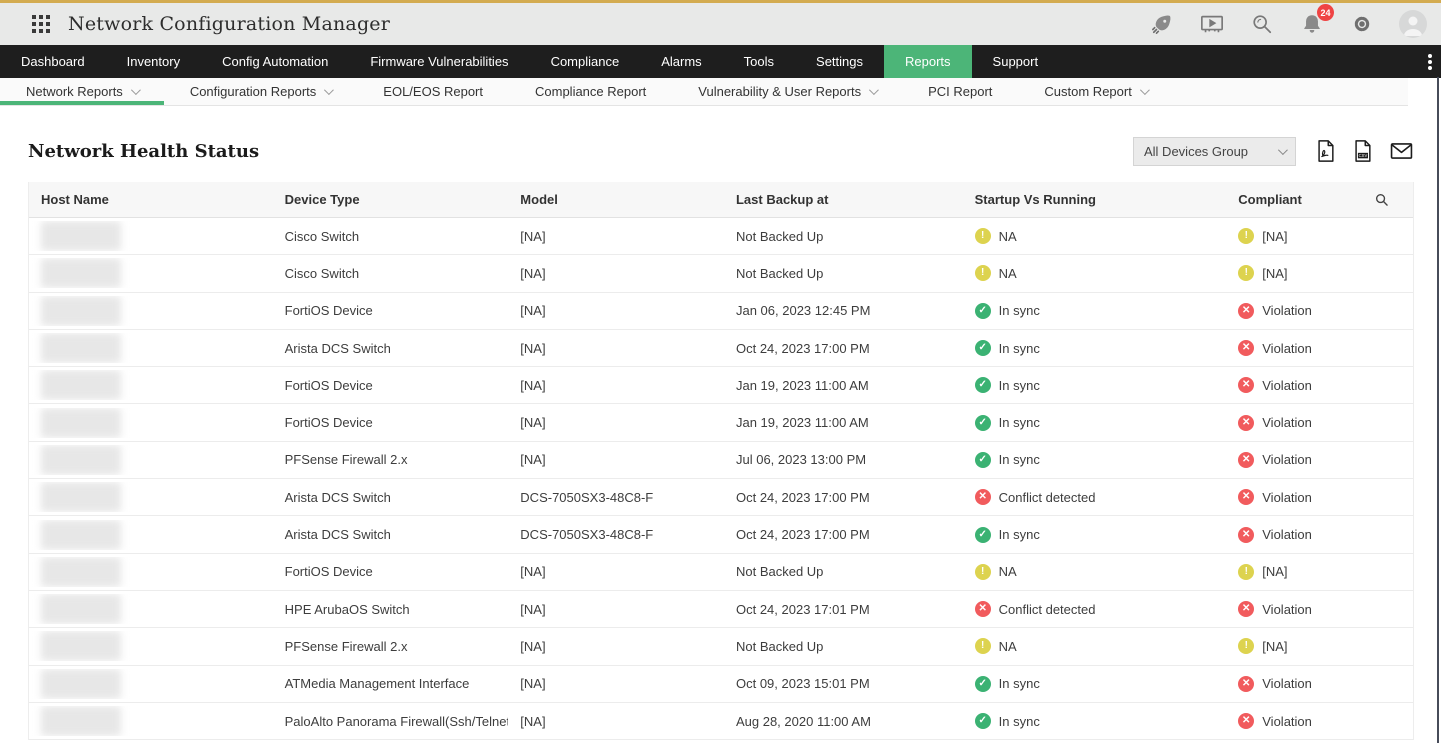  Describe the element at coordinates (1262, 24) in the screenshot. I see `search-icon` at that location.